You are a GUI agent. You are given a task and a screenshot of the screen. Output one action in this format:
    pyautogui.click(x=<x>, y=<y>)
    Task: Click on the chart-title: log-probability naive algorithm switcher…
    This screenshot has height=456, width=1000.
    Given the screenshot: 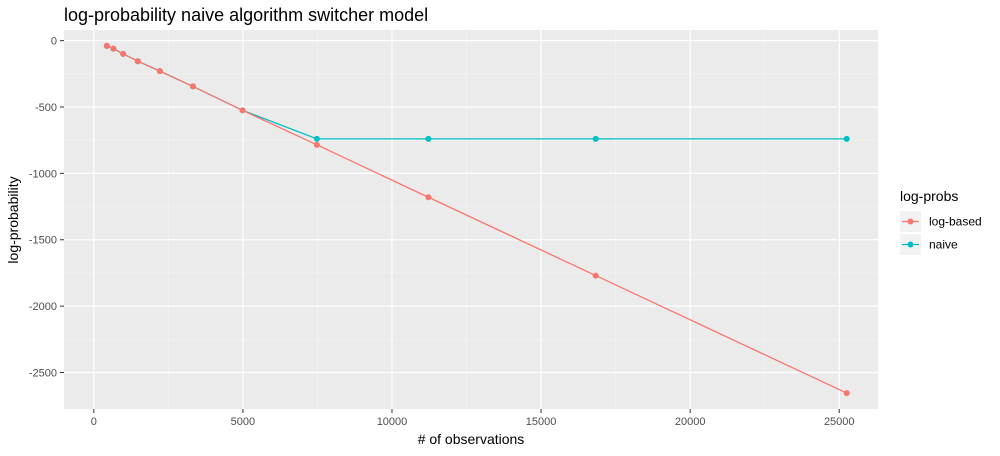 What is the action you would take?
    pyautogui.click(x=246, y=15)
    